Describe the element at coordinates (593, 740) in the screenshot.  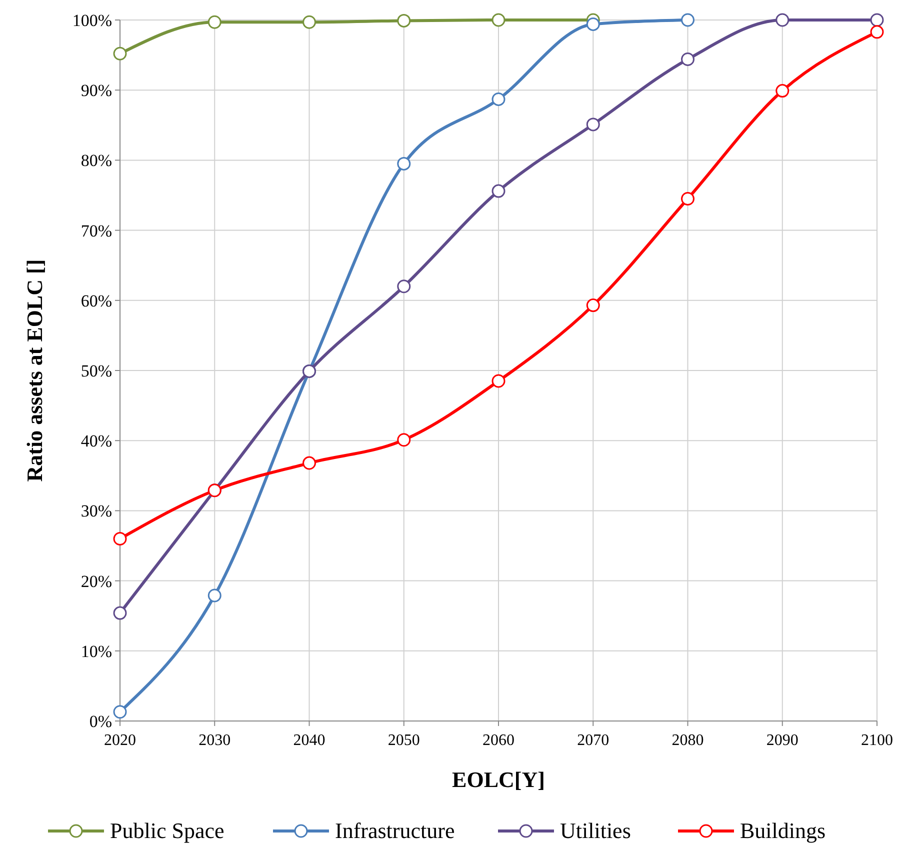
I see `x-tick-label: 2070` at that location.